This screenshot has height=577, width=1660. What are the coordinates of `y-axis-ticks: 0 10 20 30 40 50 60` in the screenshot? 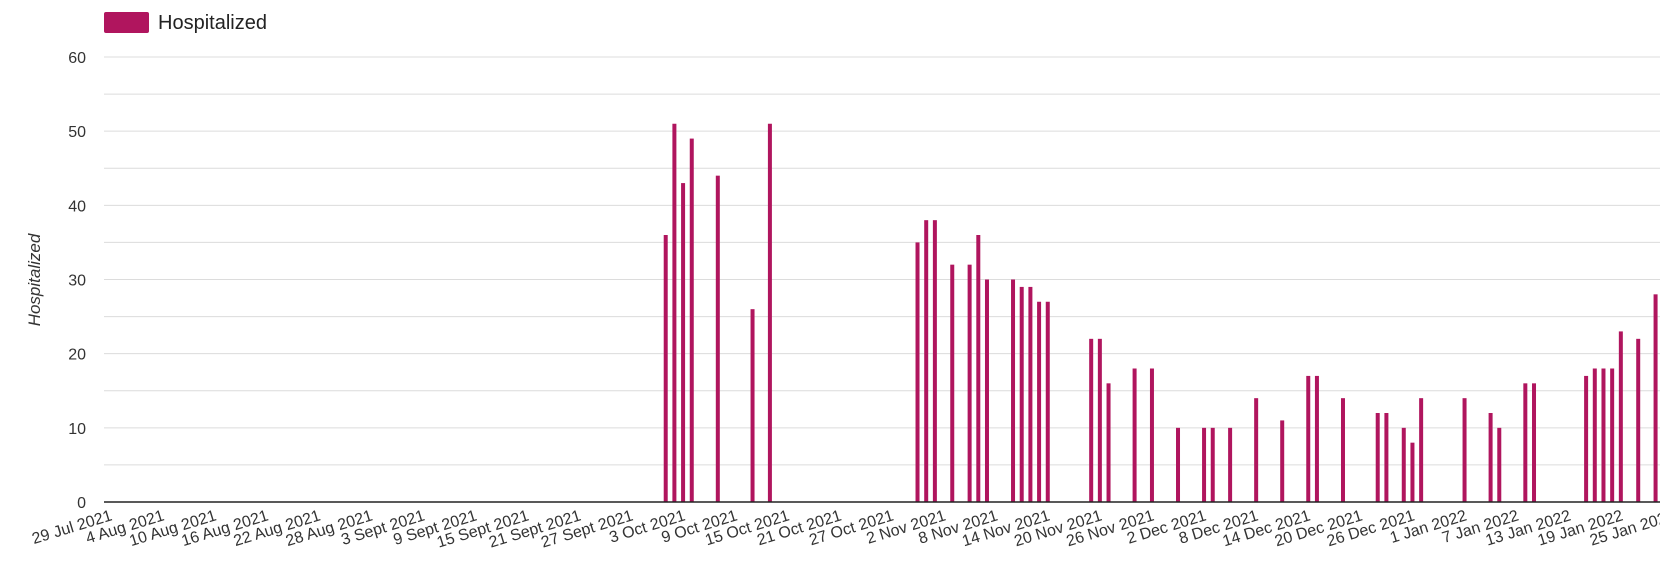 It's located at (77, 281).